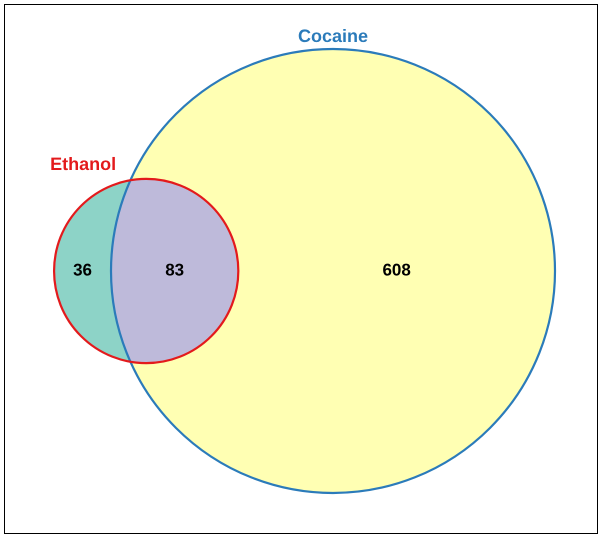 The image size is (600, 536). I want to click on text: Cocaine, so click(333, 36).